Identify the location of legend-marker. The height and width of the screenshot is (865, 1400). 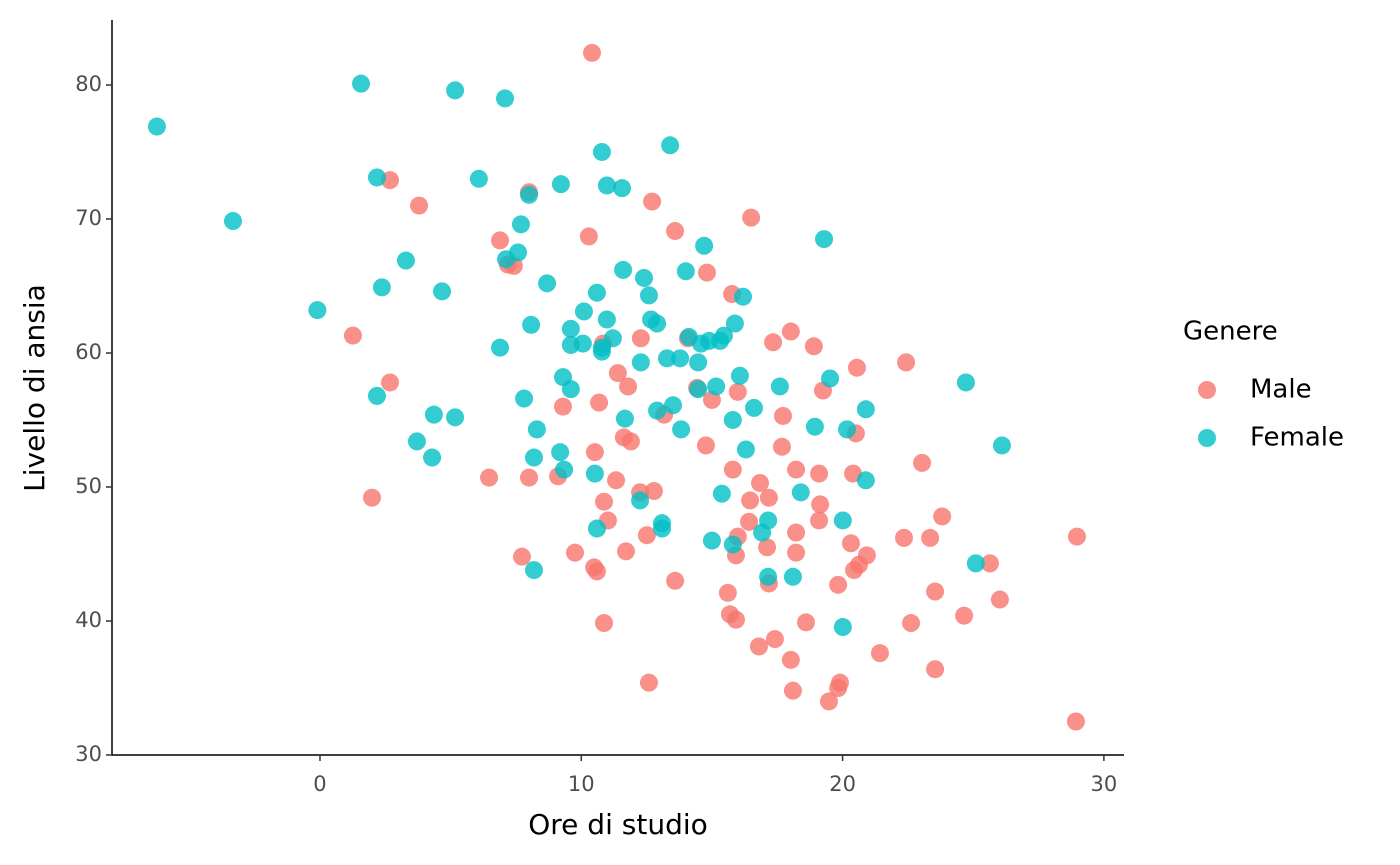
(1207, 438).